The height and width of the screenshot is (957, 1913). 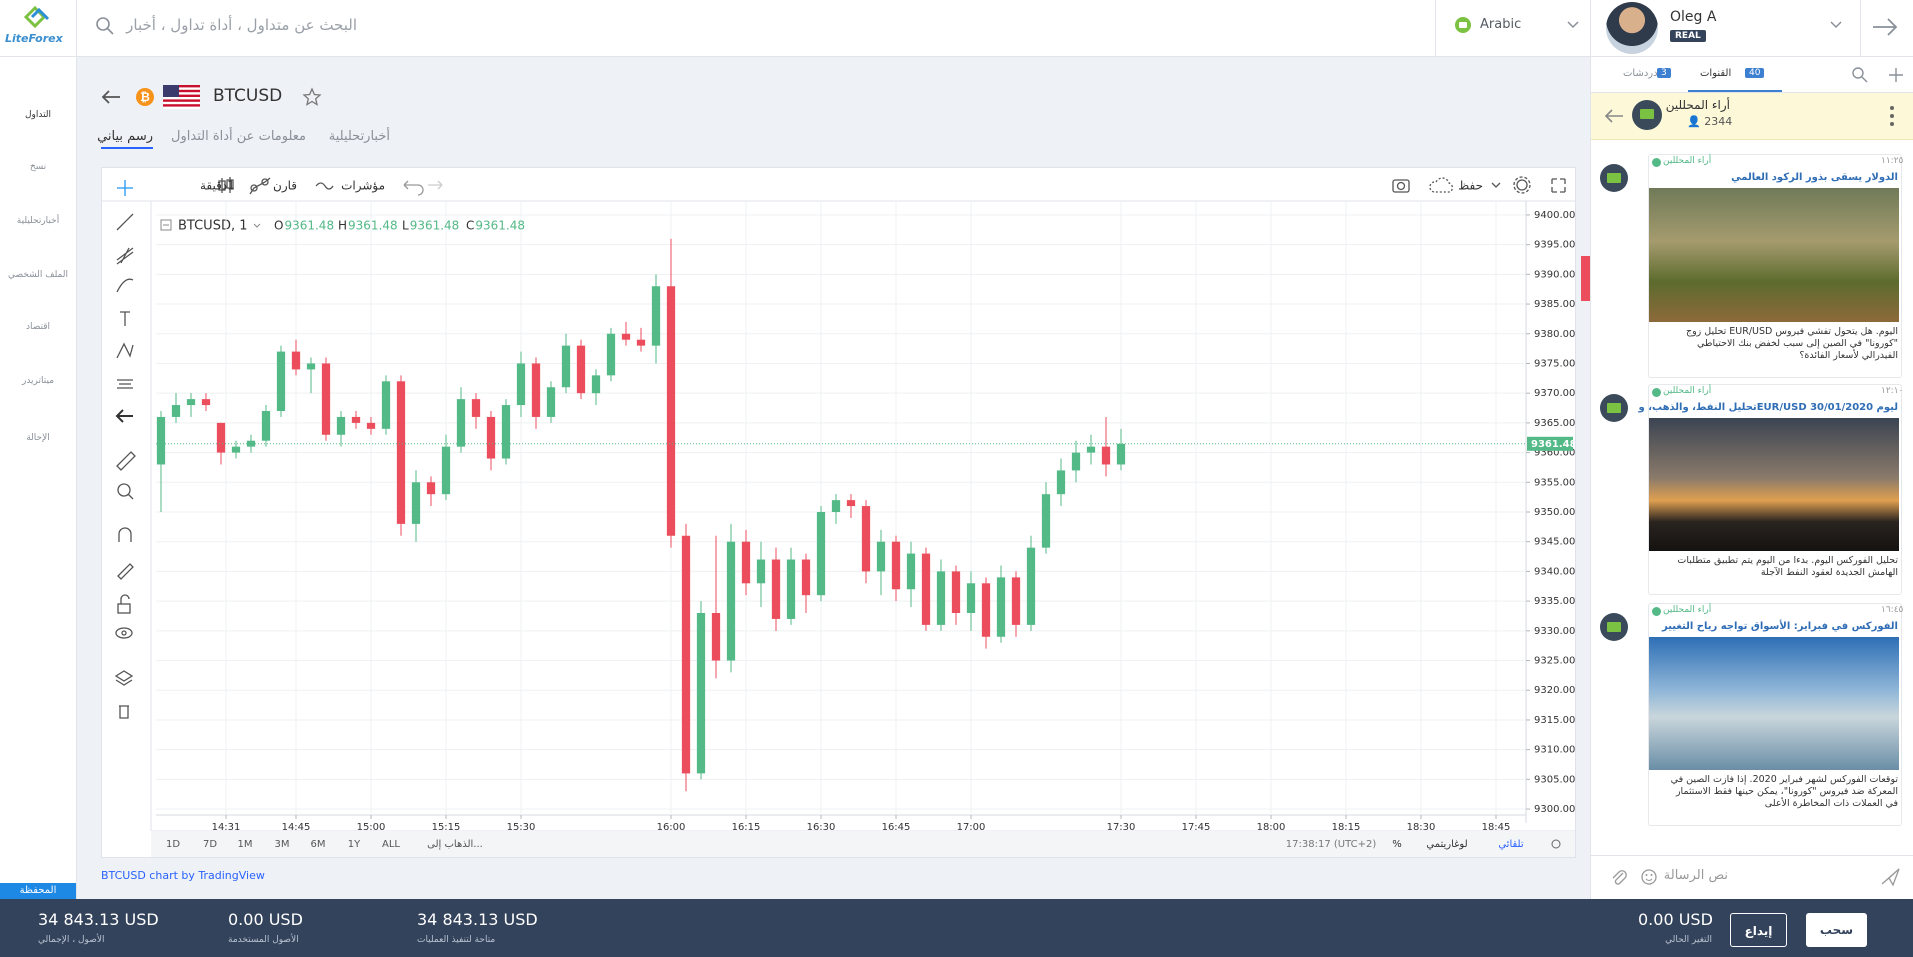 What do you see at coordinates (1501, 24) in the screenshot?
I see `language: Arabic` at bounding box center [1501, 24].